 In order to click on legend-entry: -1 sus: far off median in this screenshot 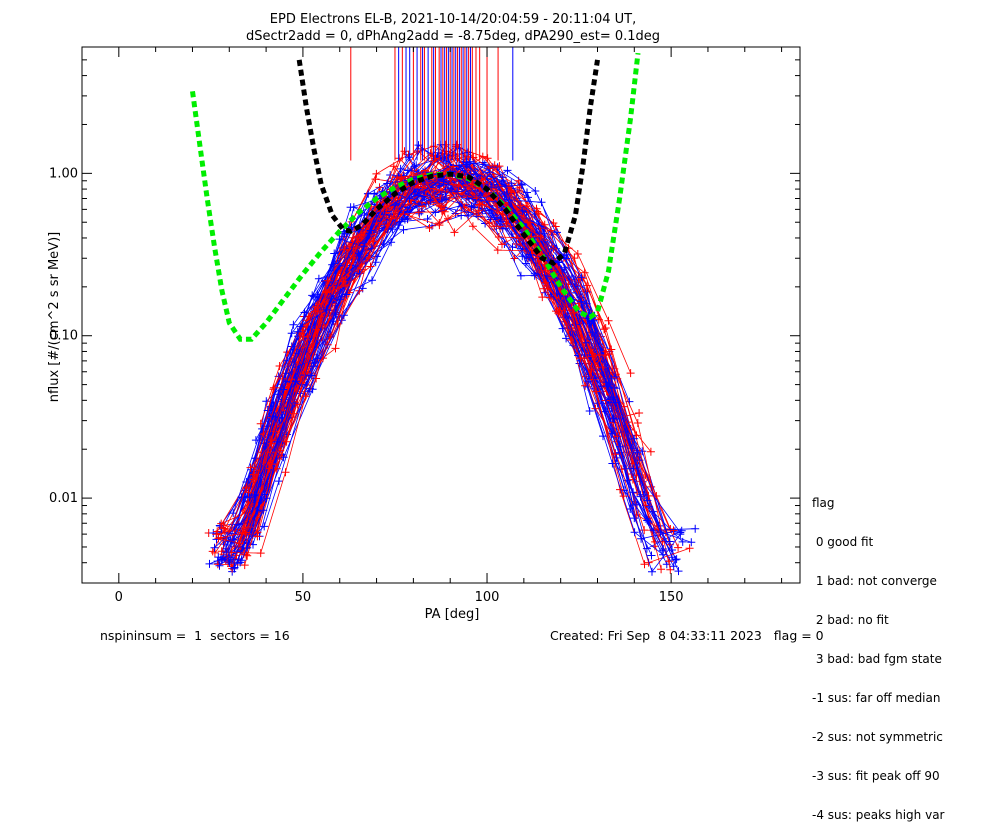, I will do `click(876, 698)`.